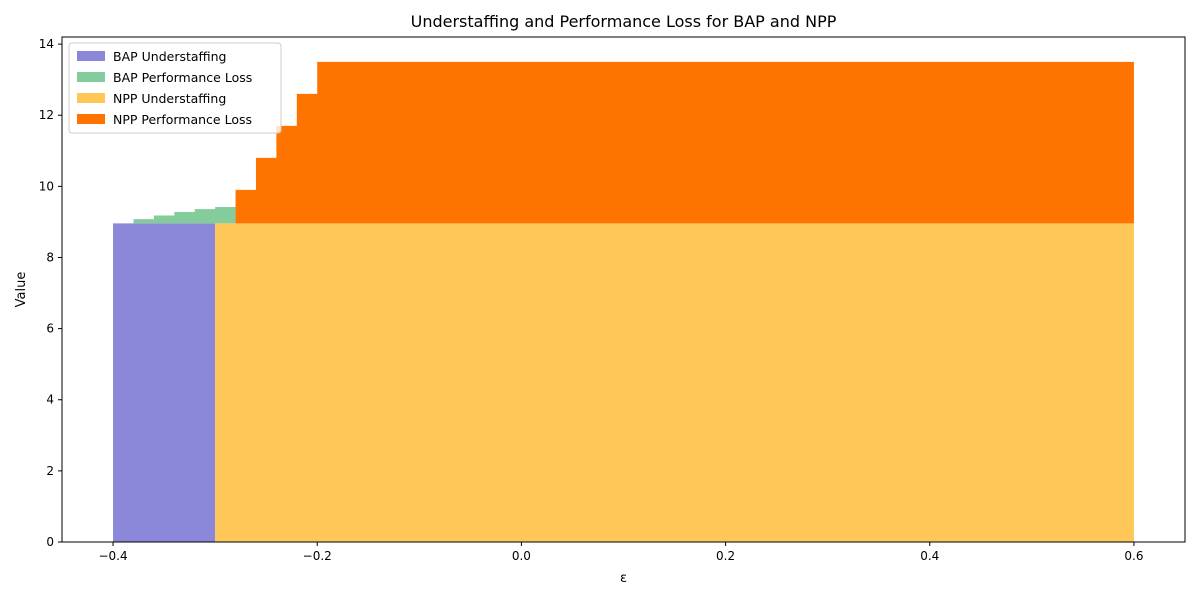  I want to click on legend-box, so click(175, 88).